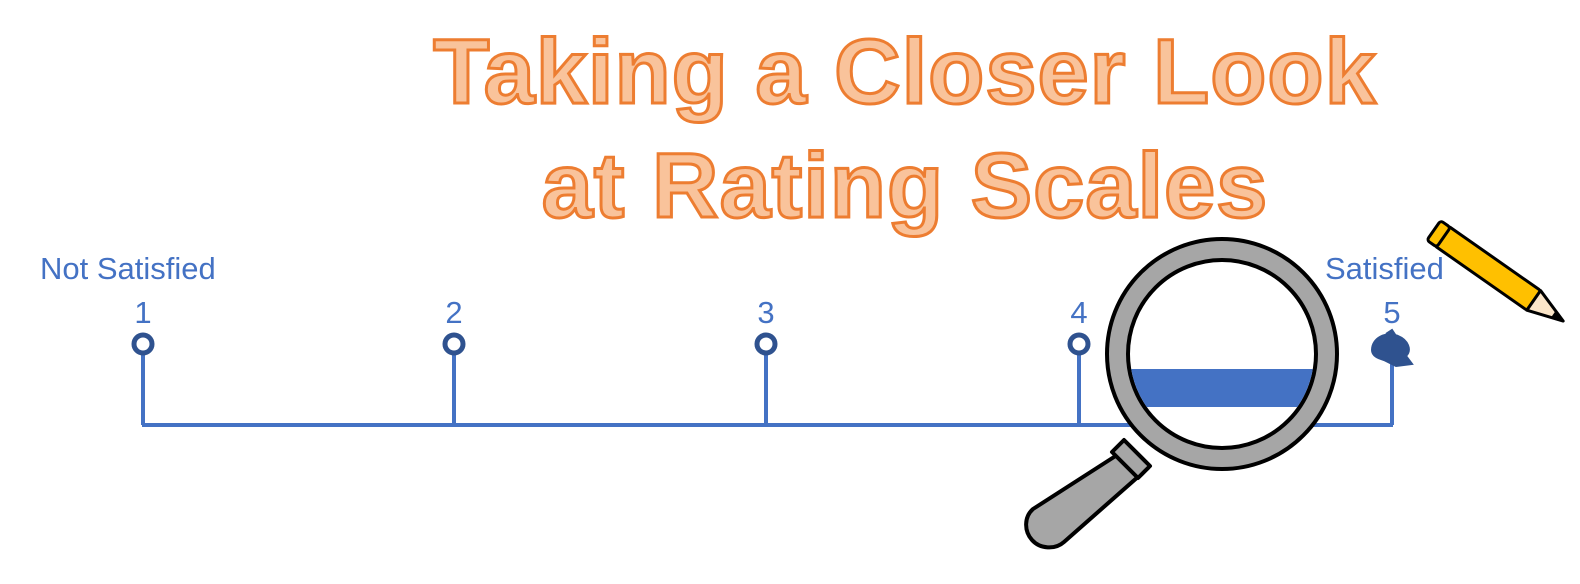  What do you see at coordinates (904, 186) in the screenshot?
I see `title-line-2: at Rating Scales` at bounding box center [904, 186].